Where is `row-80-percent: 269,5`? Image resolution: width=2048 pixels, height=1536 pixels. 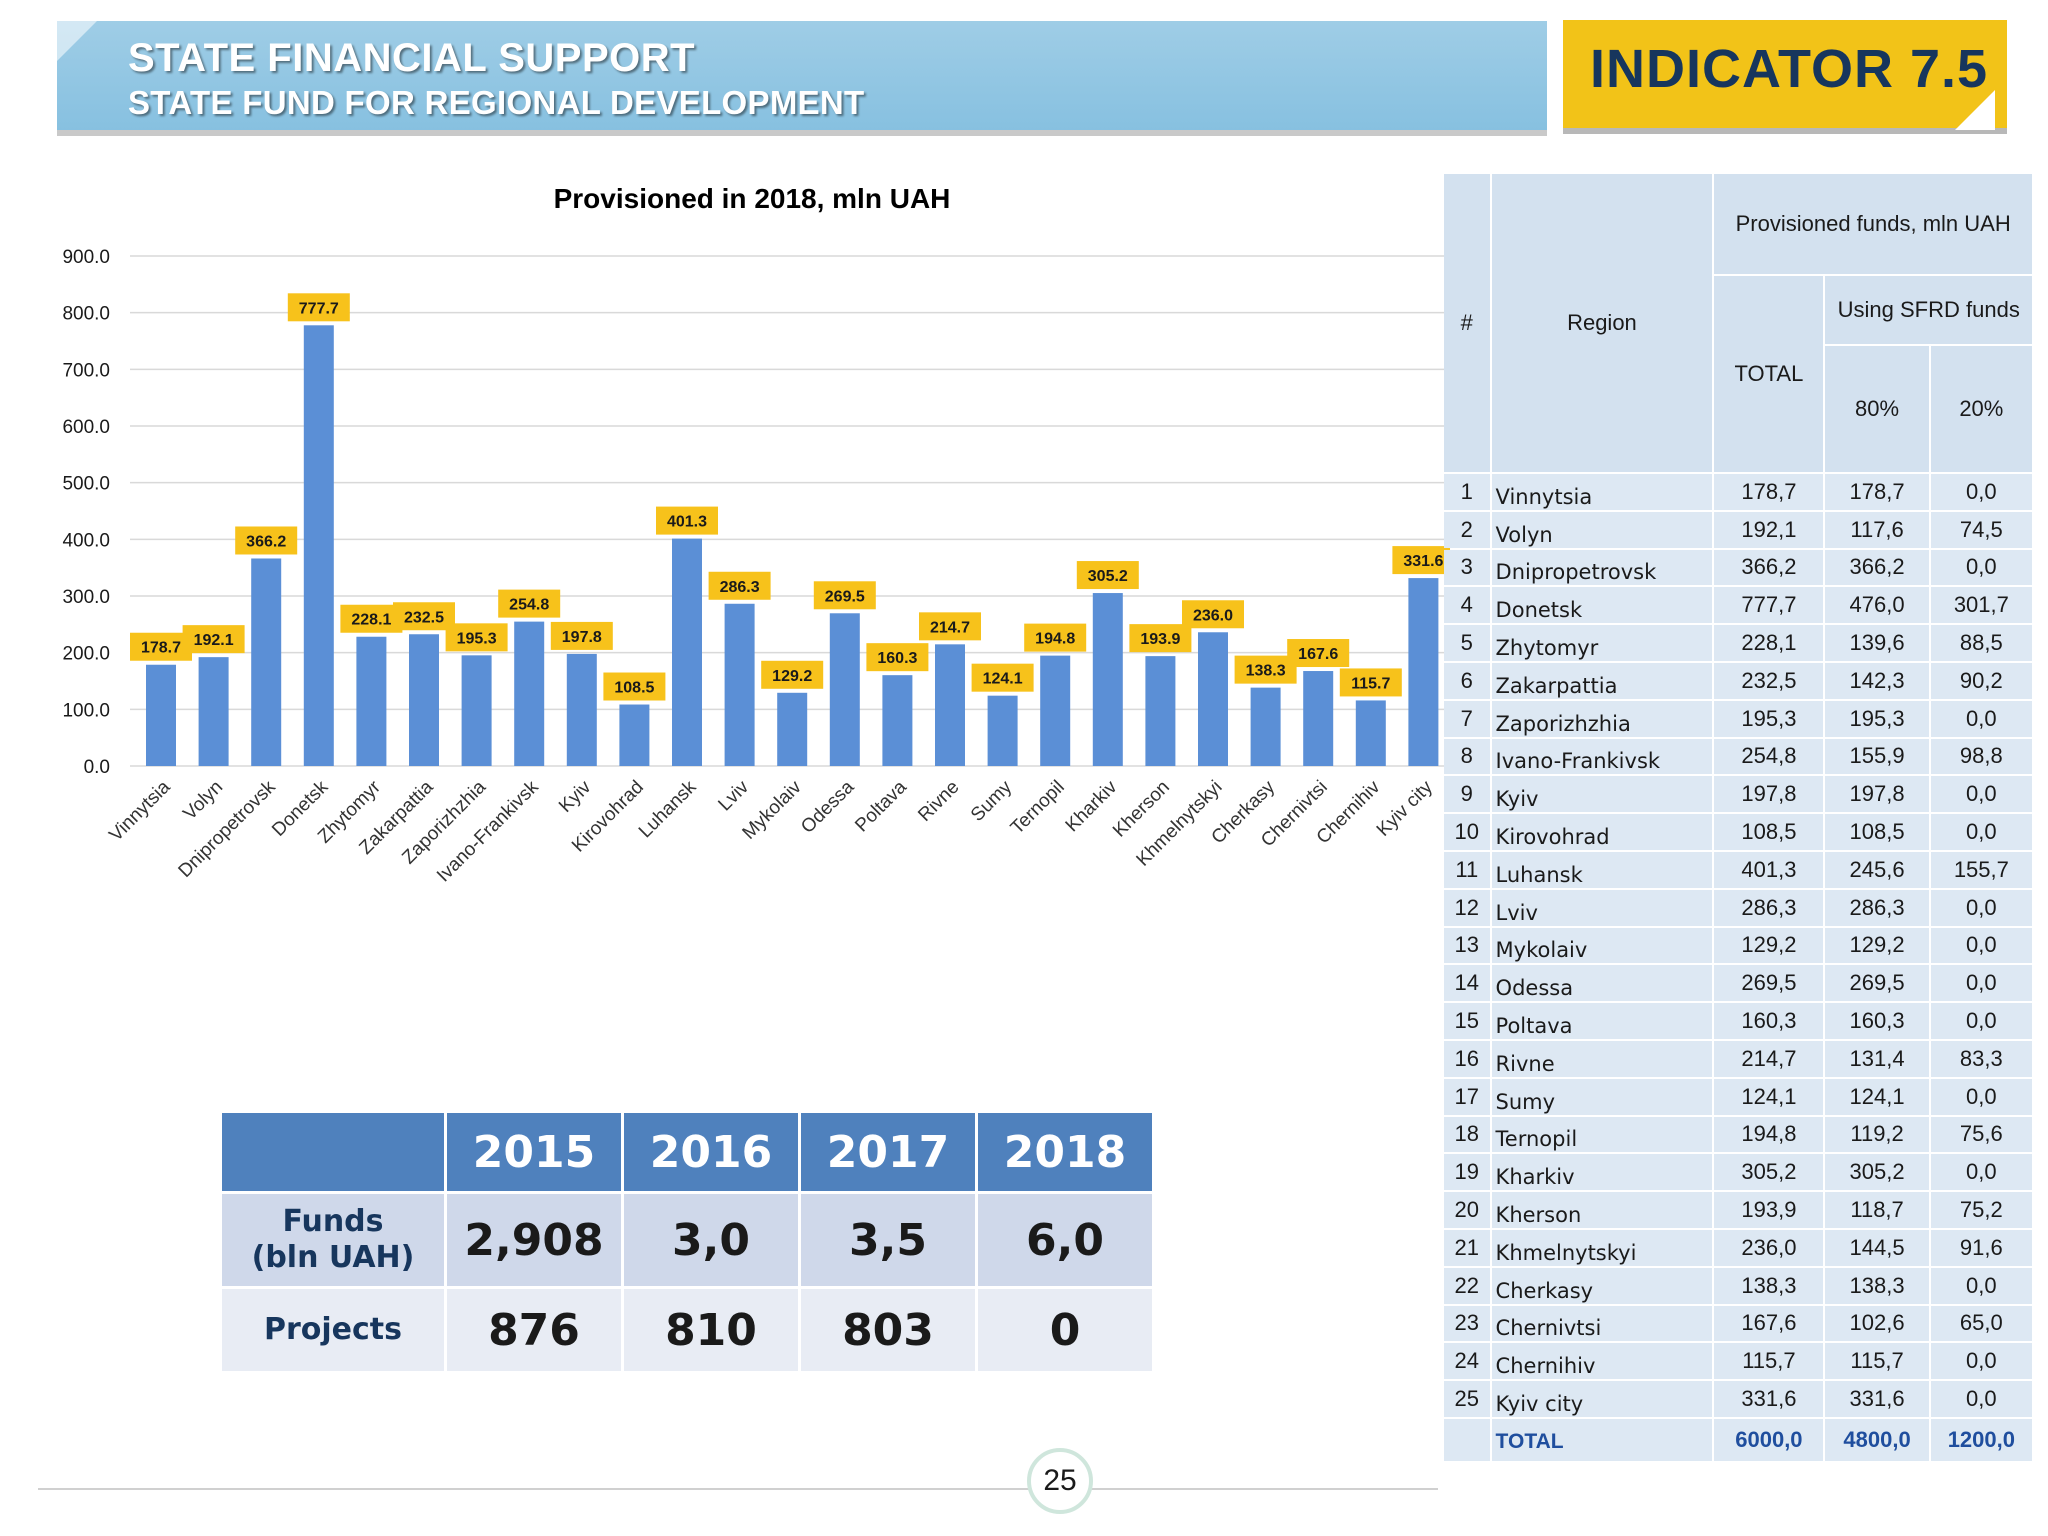 row-80-percent: 269,5 is located at coordinates (1877, 983).